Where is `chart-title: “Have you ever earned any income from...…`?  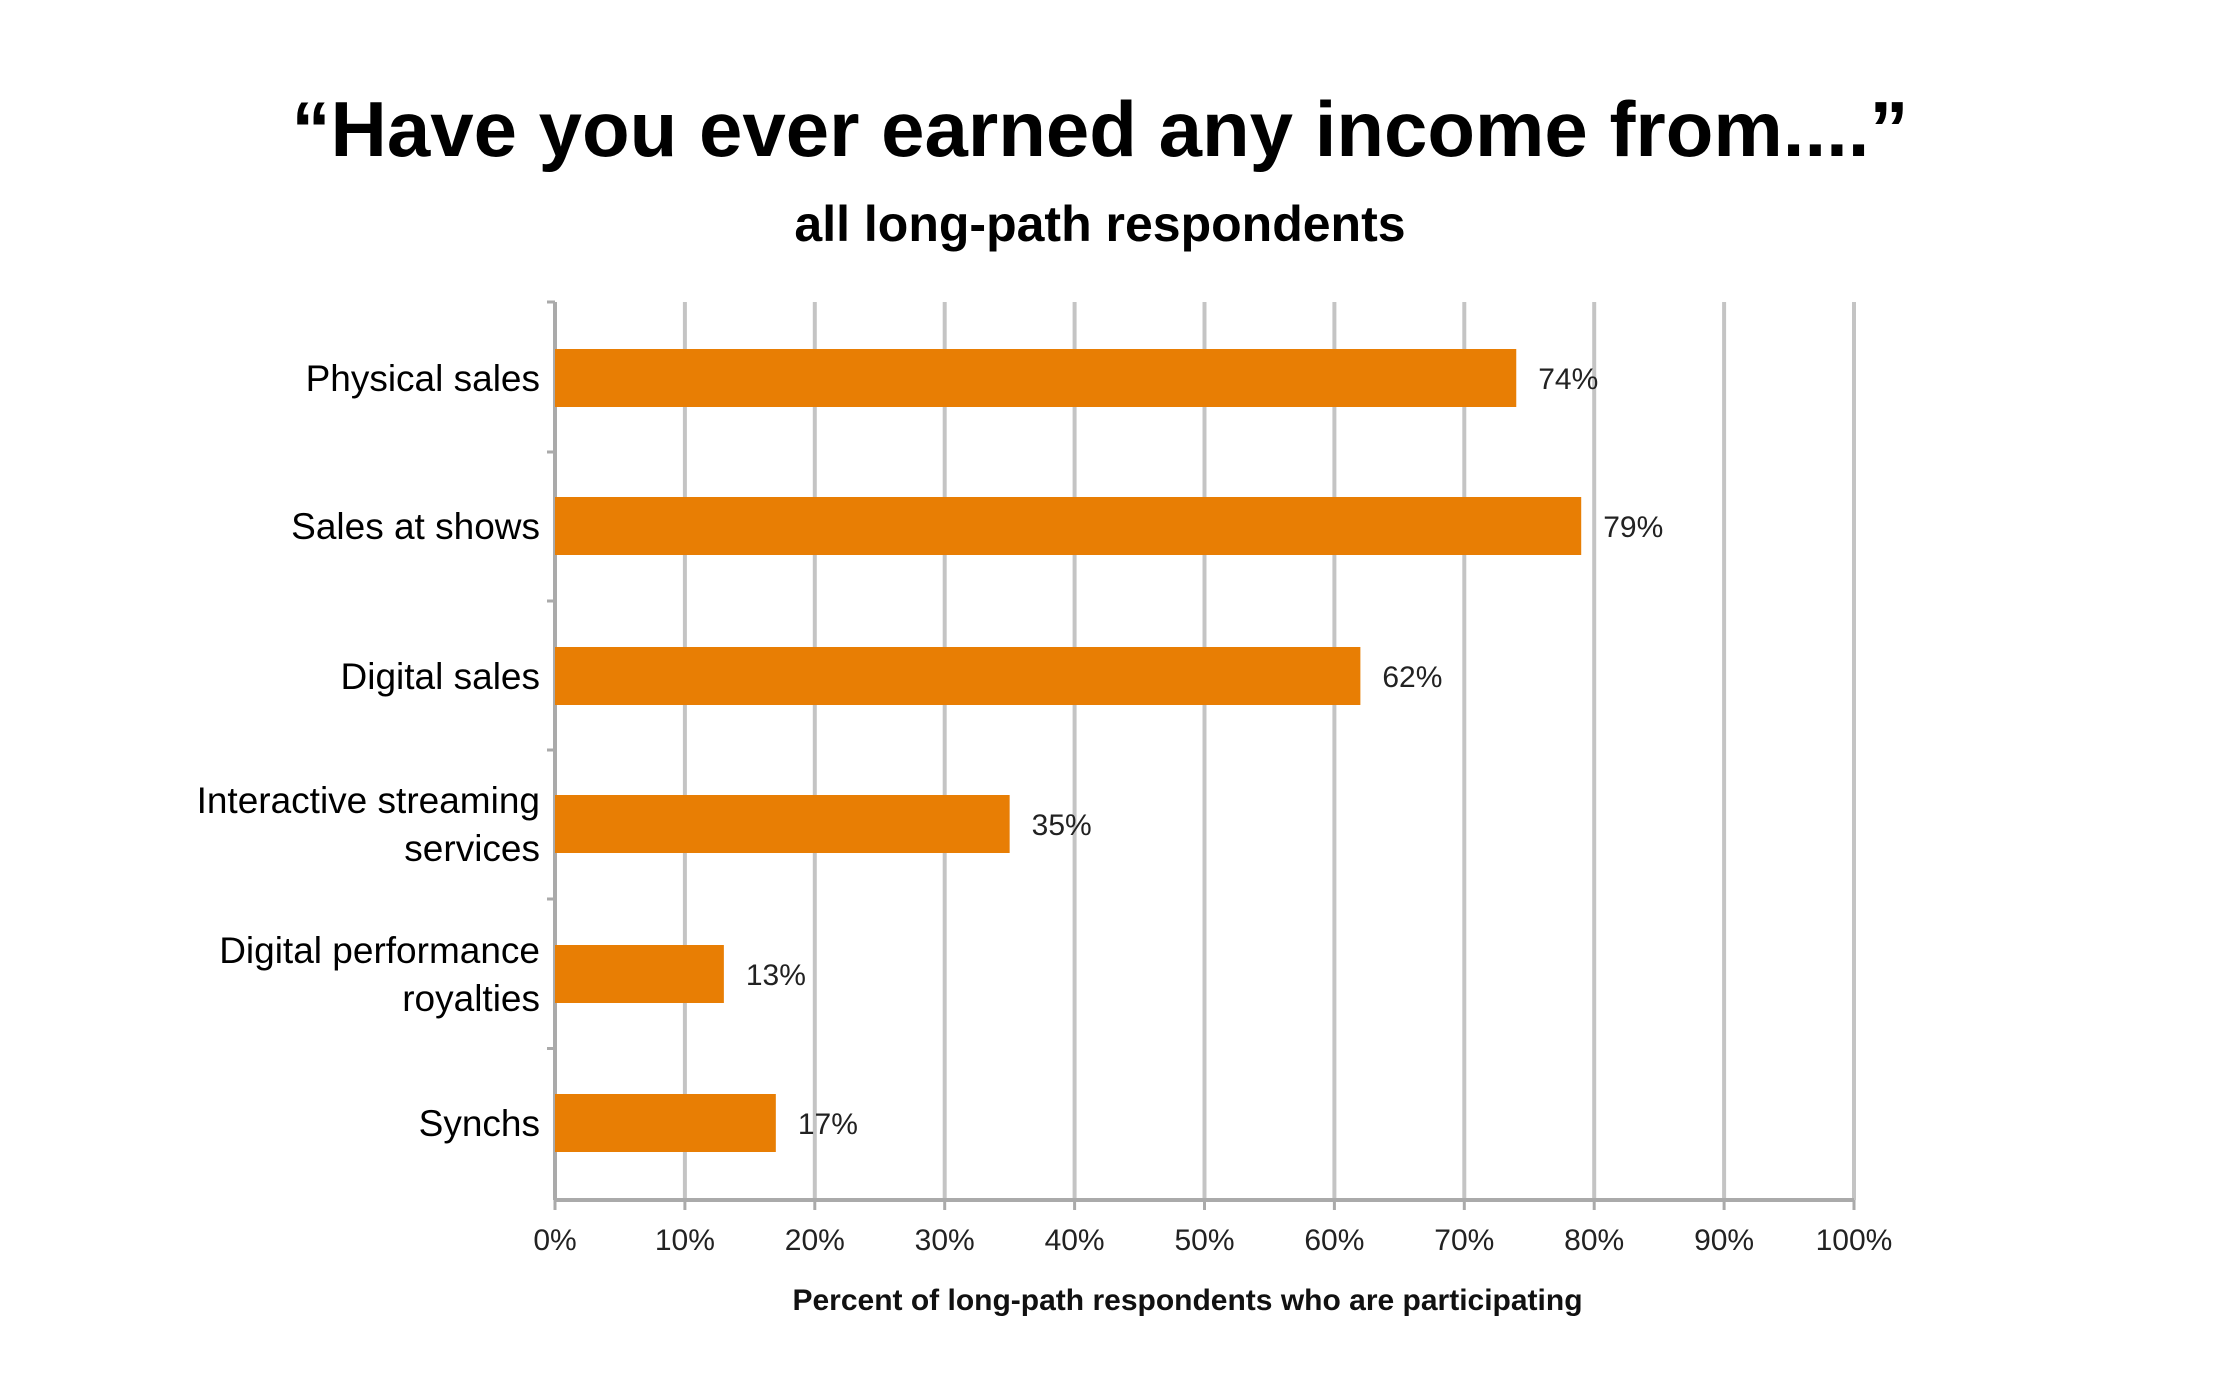
chart-title: “Have you ever earned any income from...… is located at coordinates (1100, 129).